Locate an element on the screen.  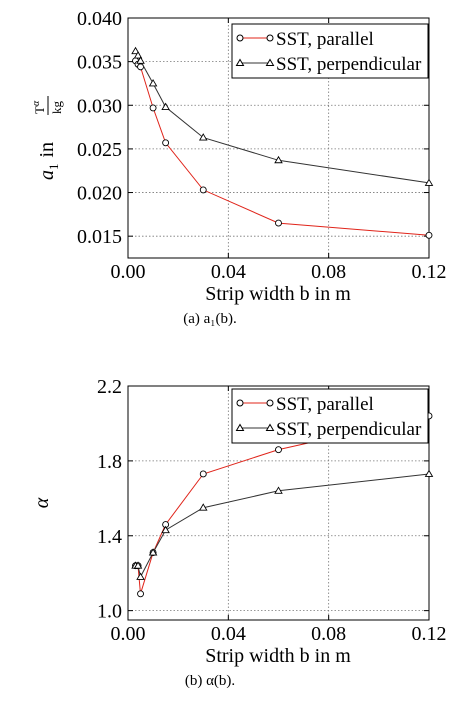
y-tick-label: 1.0 is located at coordinates (109, 612).